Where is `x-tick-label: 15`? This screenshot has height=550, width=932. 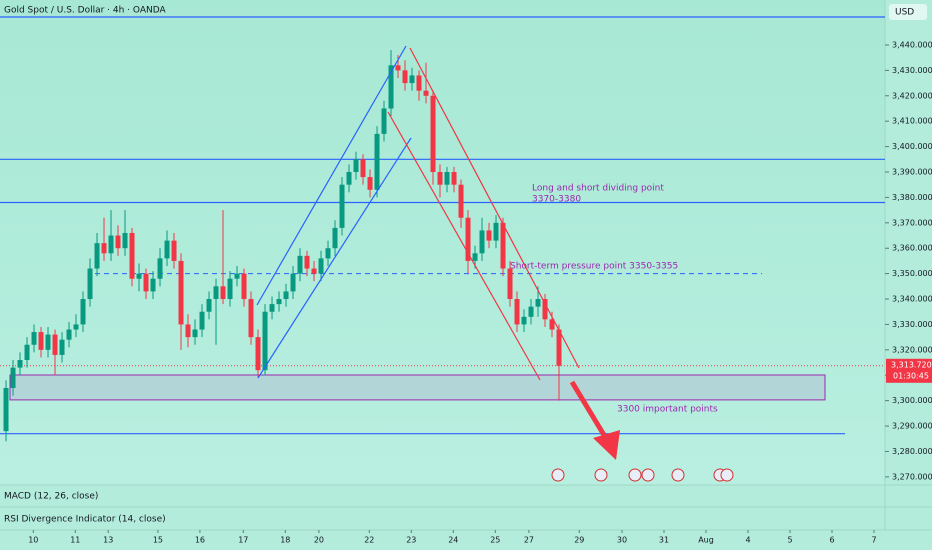
x-tick-label: 15 is located at coordinates (158, 540).